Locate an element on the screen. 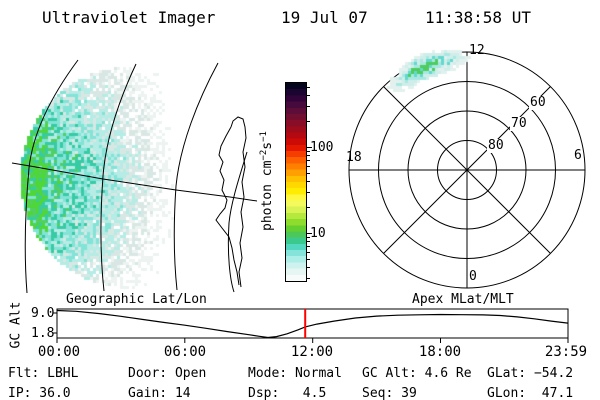 The image size is (600, 400). status-glon: GLon: 47.1 is located at coordinates (530, 393).